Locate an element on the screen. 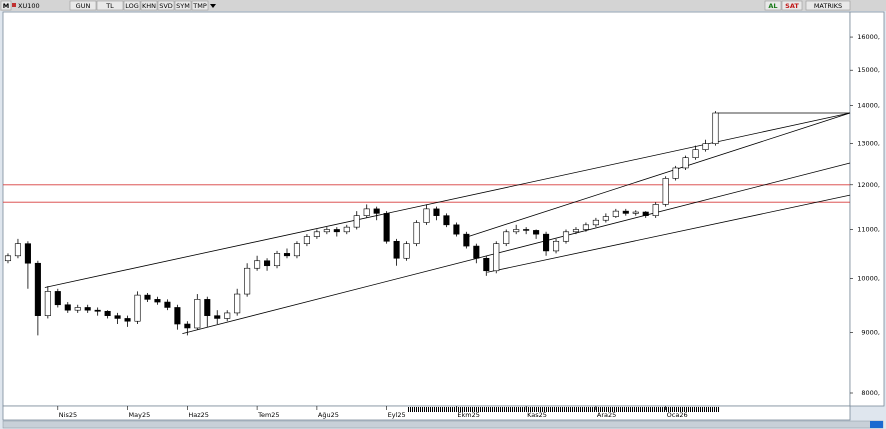 This screenshot has width=886, height=429. sell-button is located at coordinates (792, 5).